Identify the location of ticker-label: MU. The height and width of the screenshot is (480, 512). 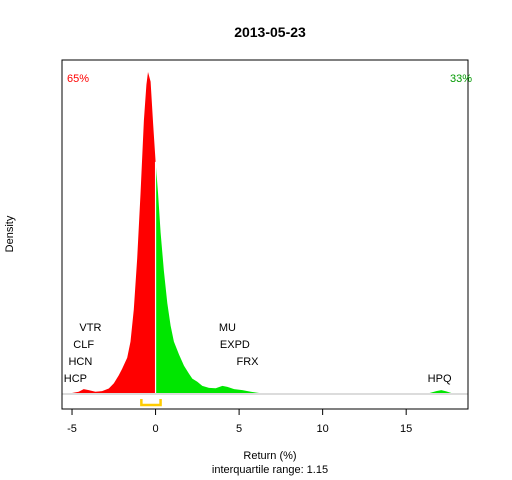
(227, 328).